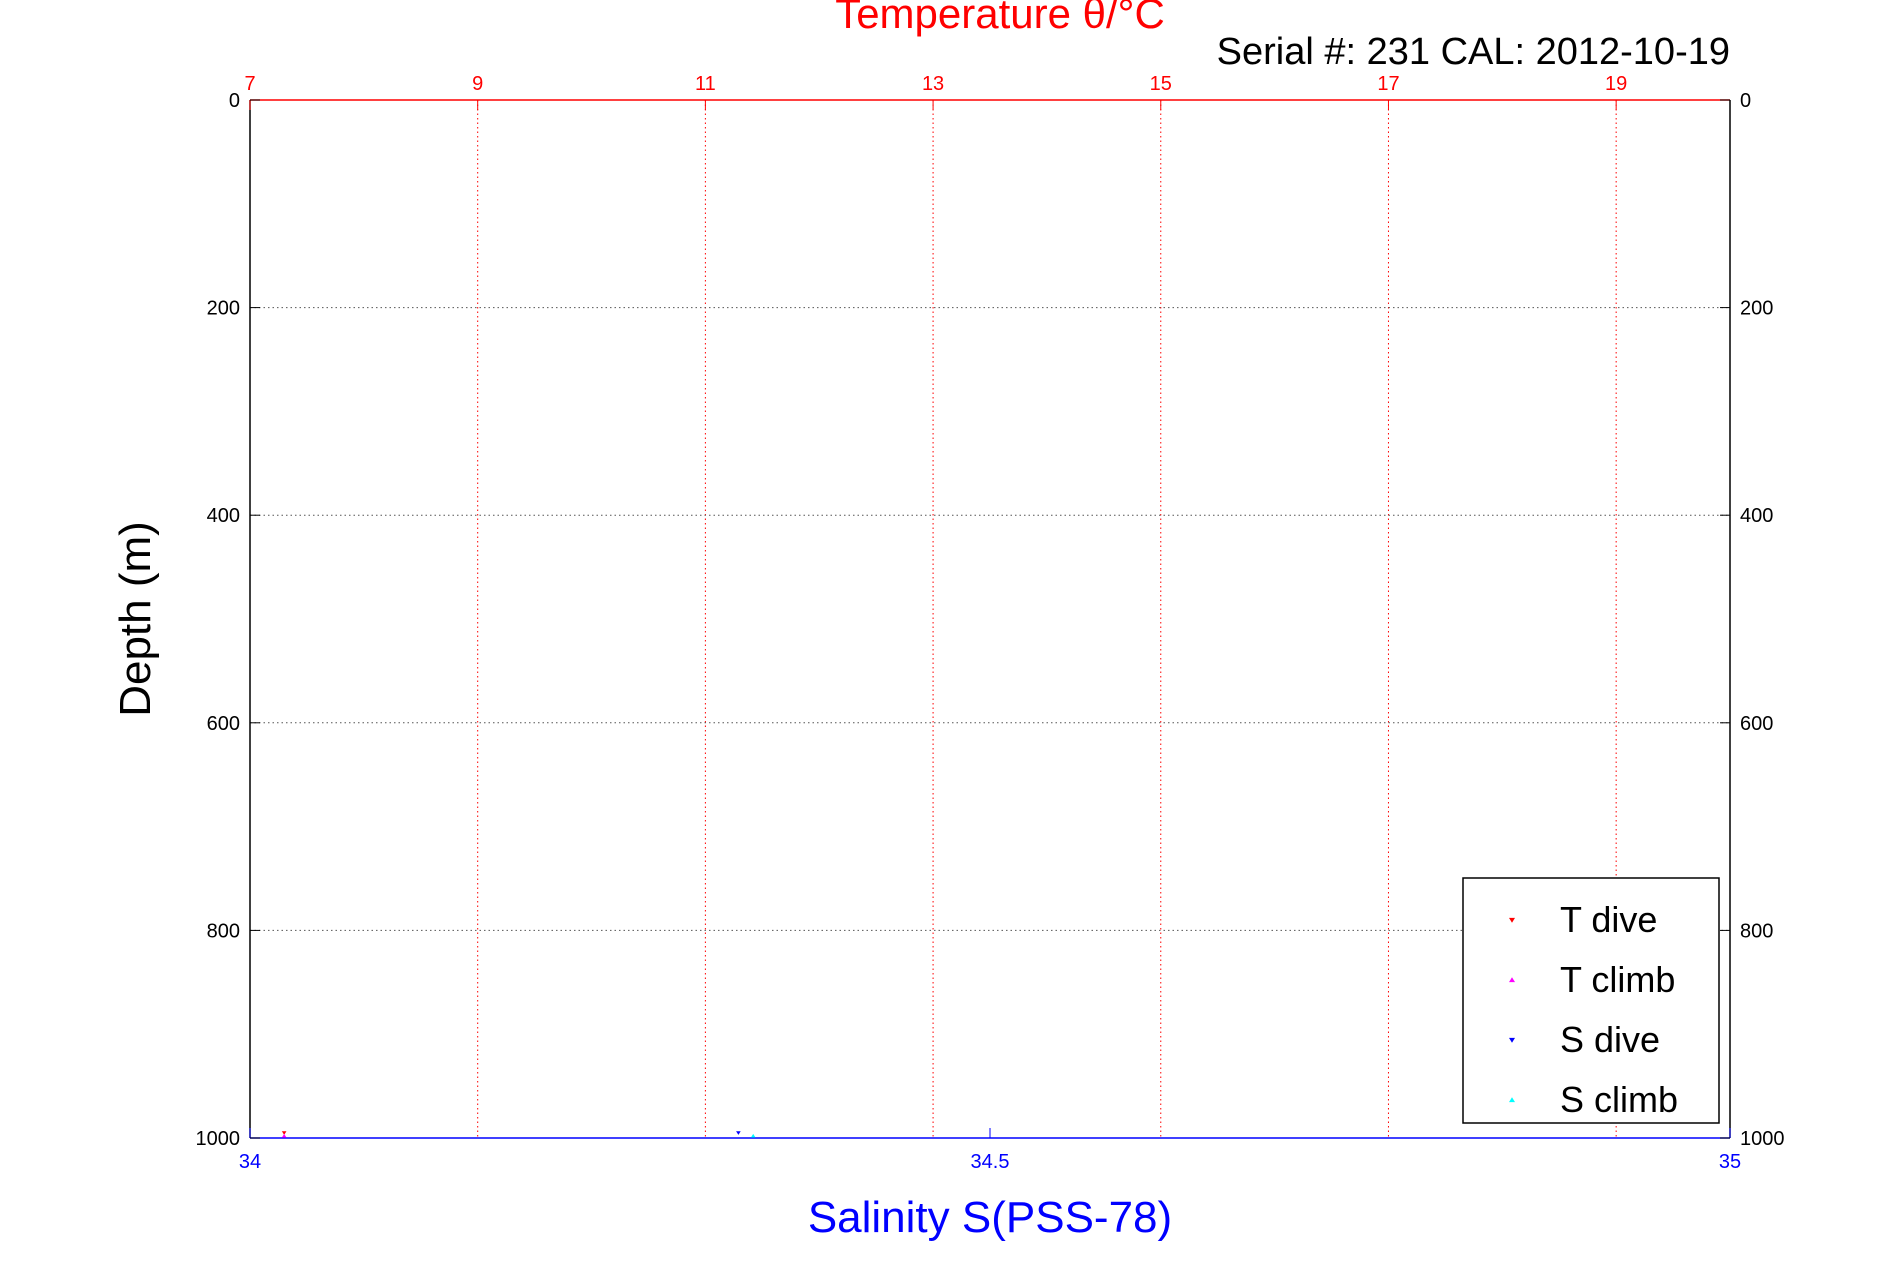 Image resolution: width=1891 pixels, height=1262 pixels. I want to click on salinity-tick-label: 34, so click(250, 1162).